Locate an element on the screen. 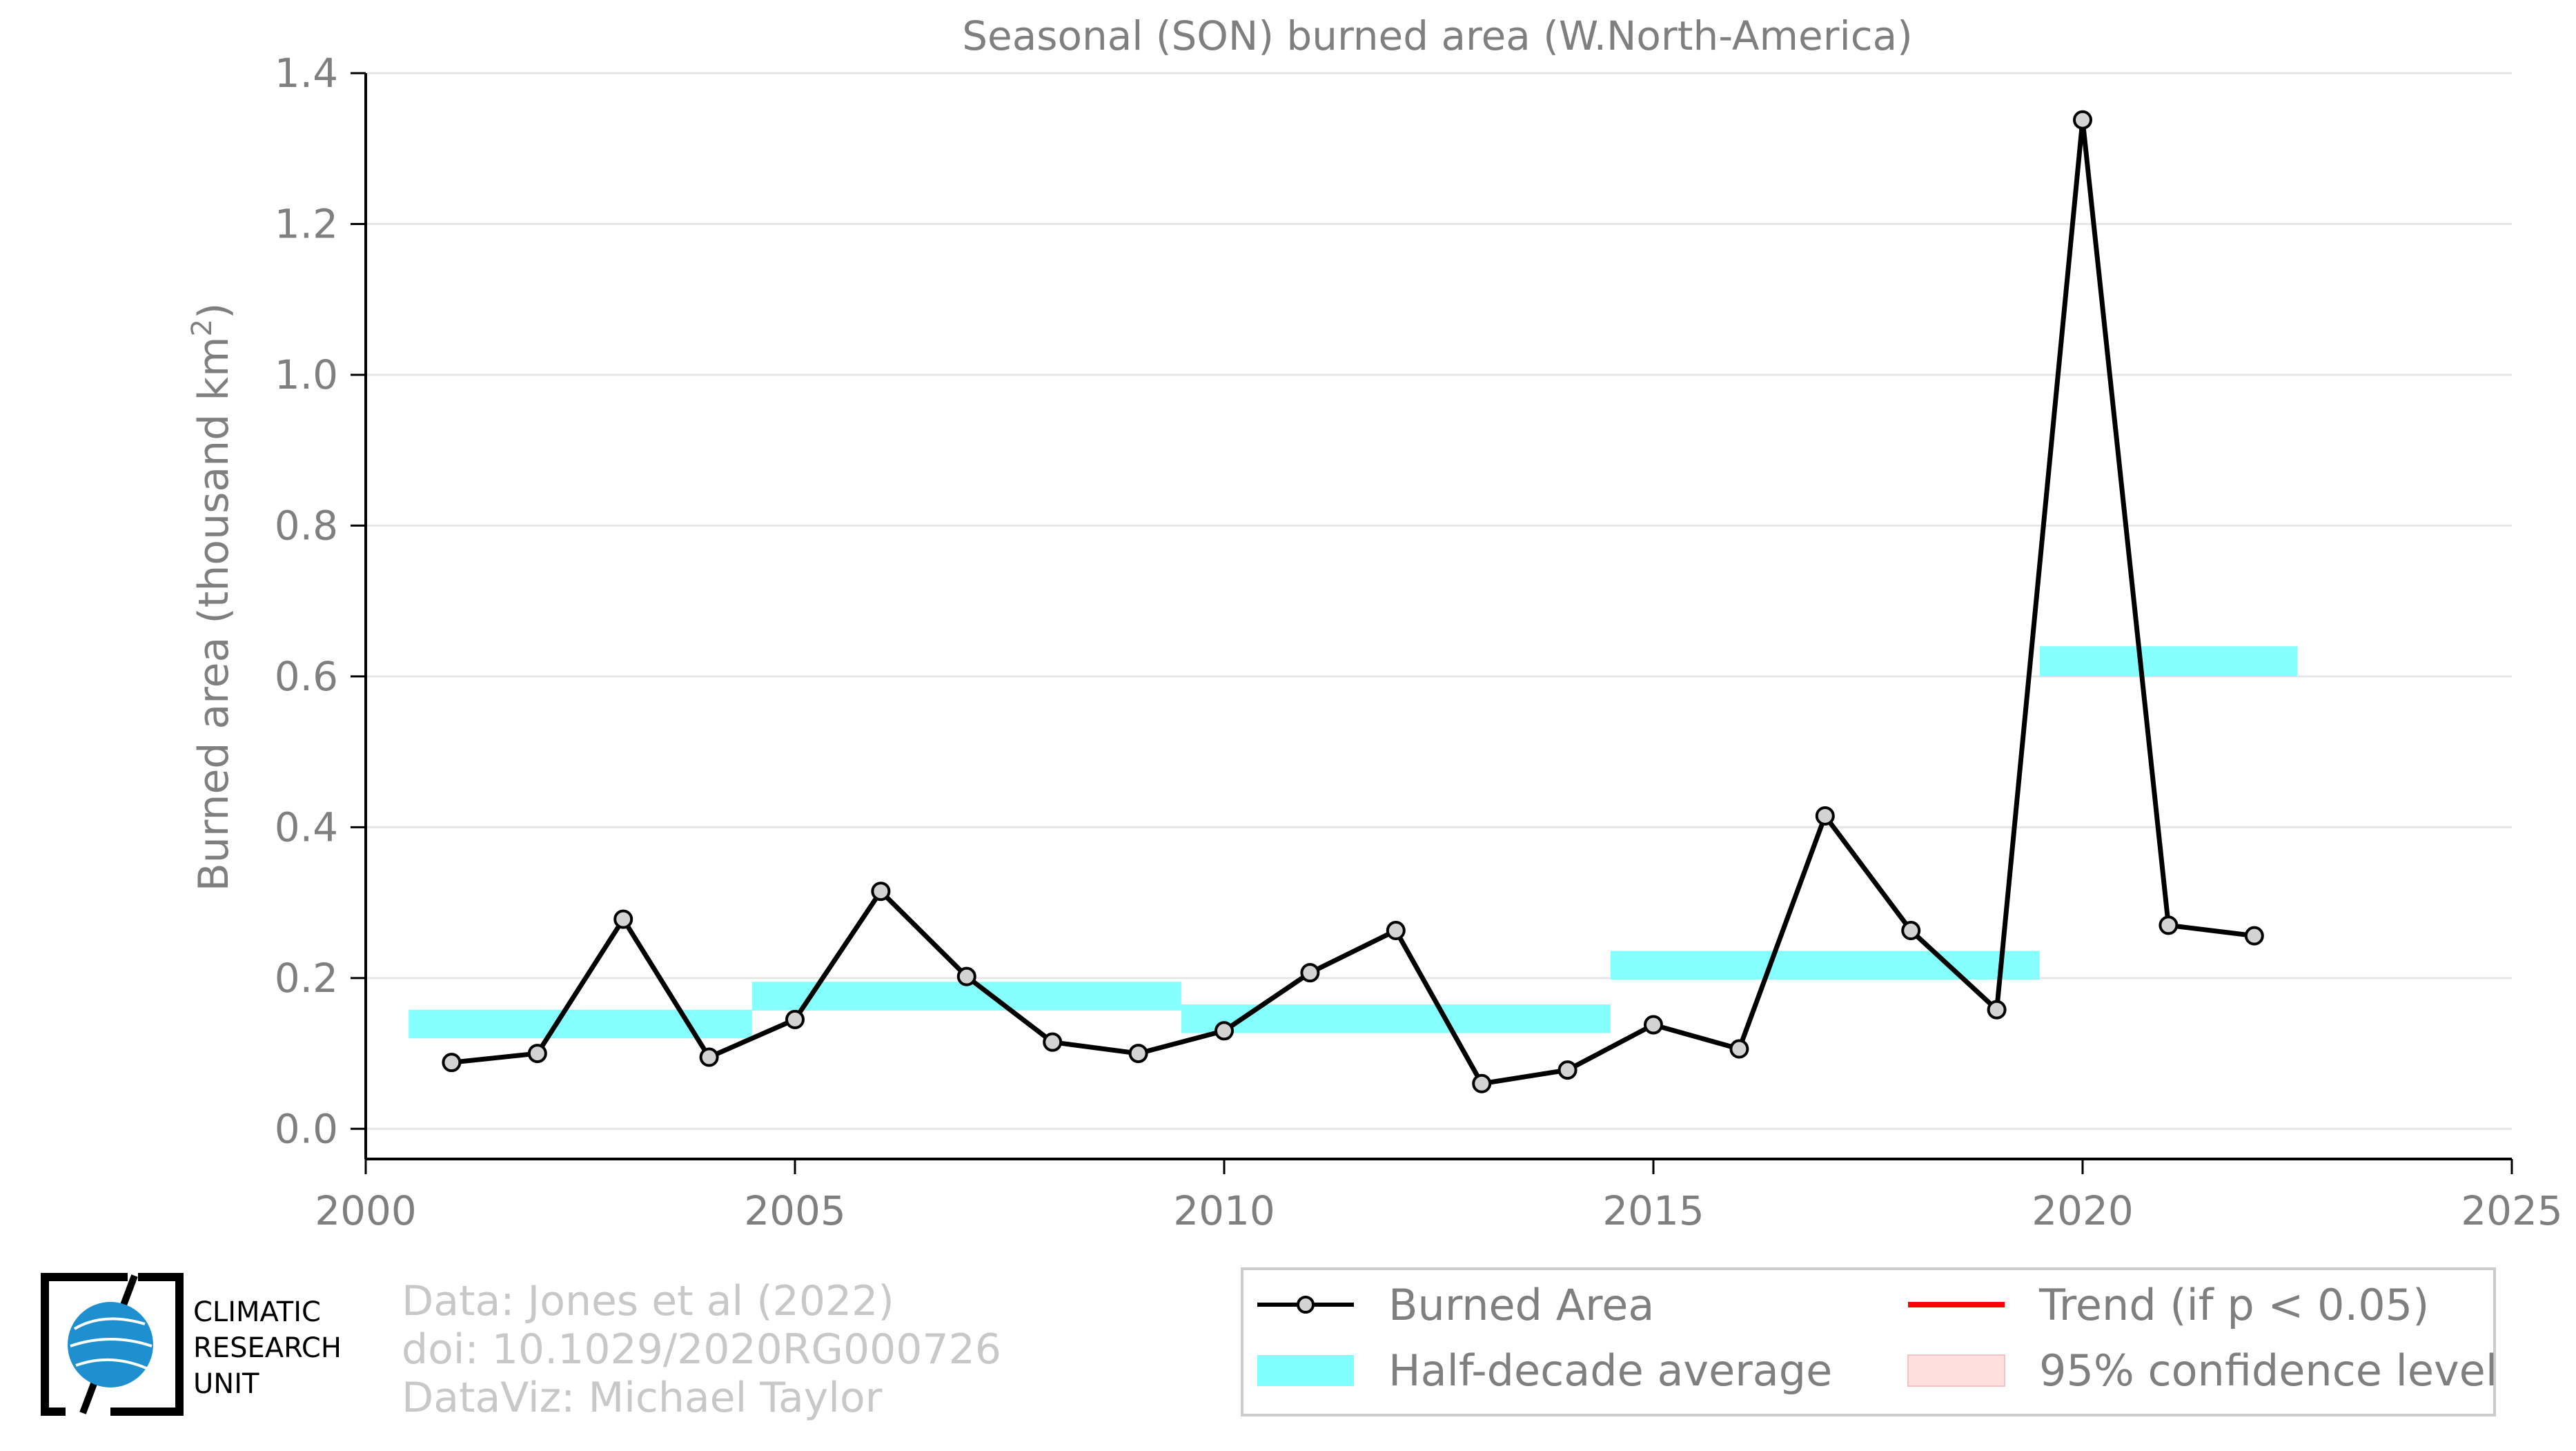  y-tick-label: 0.4 is located at coordinates (306, 827).